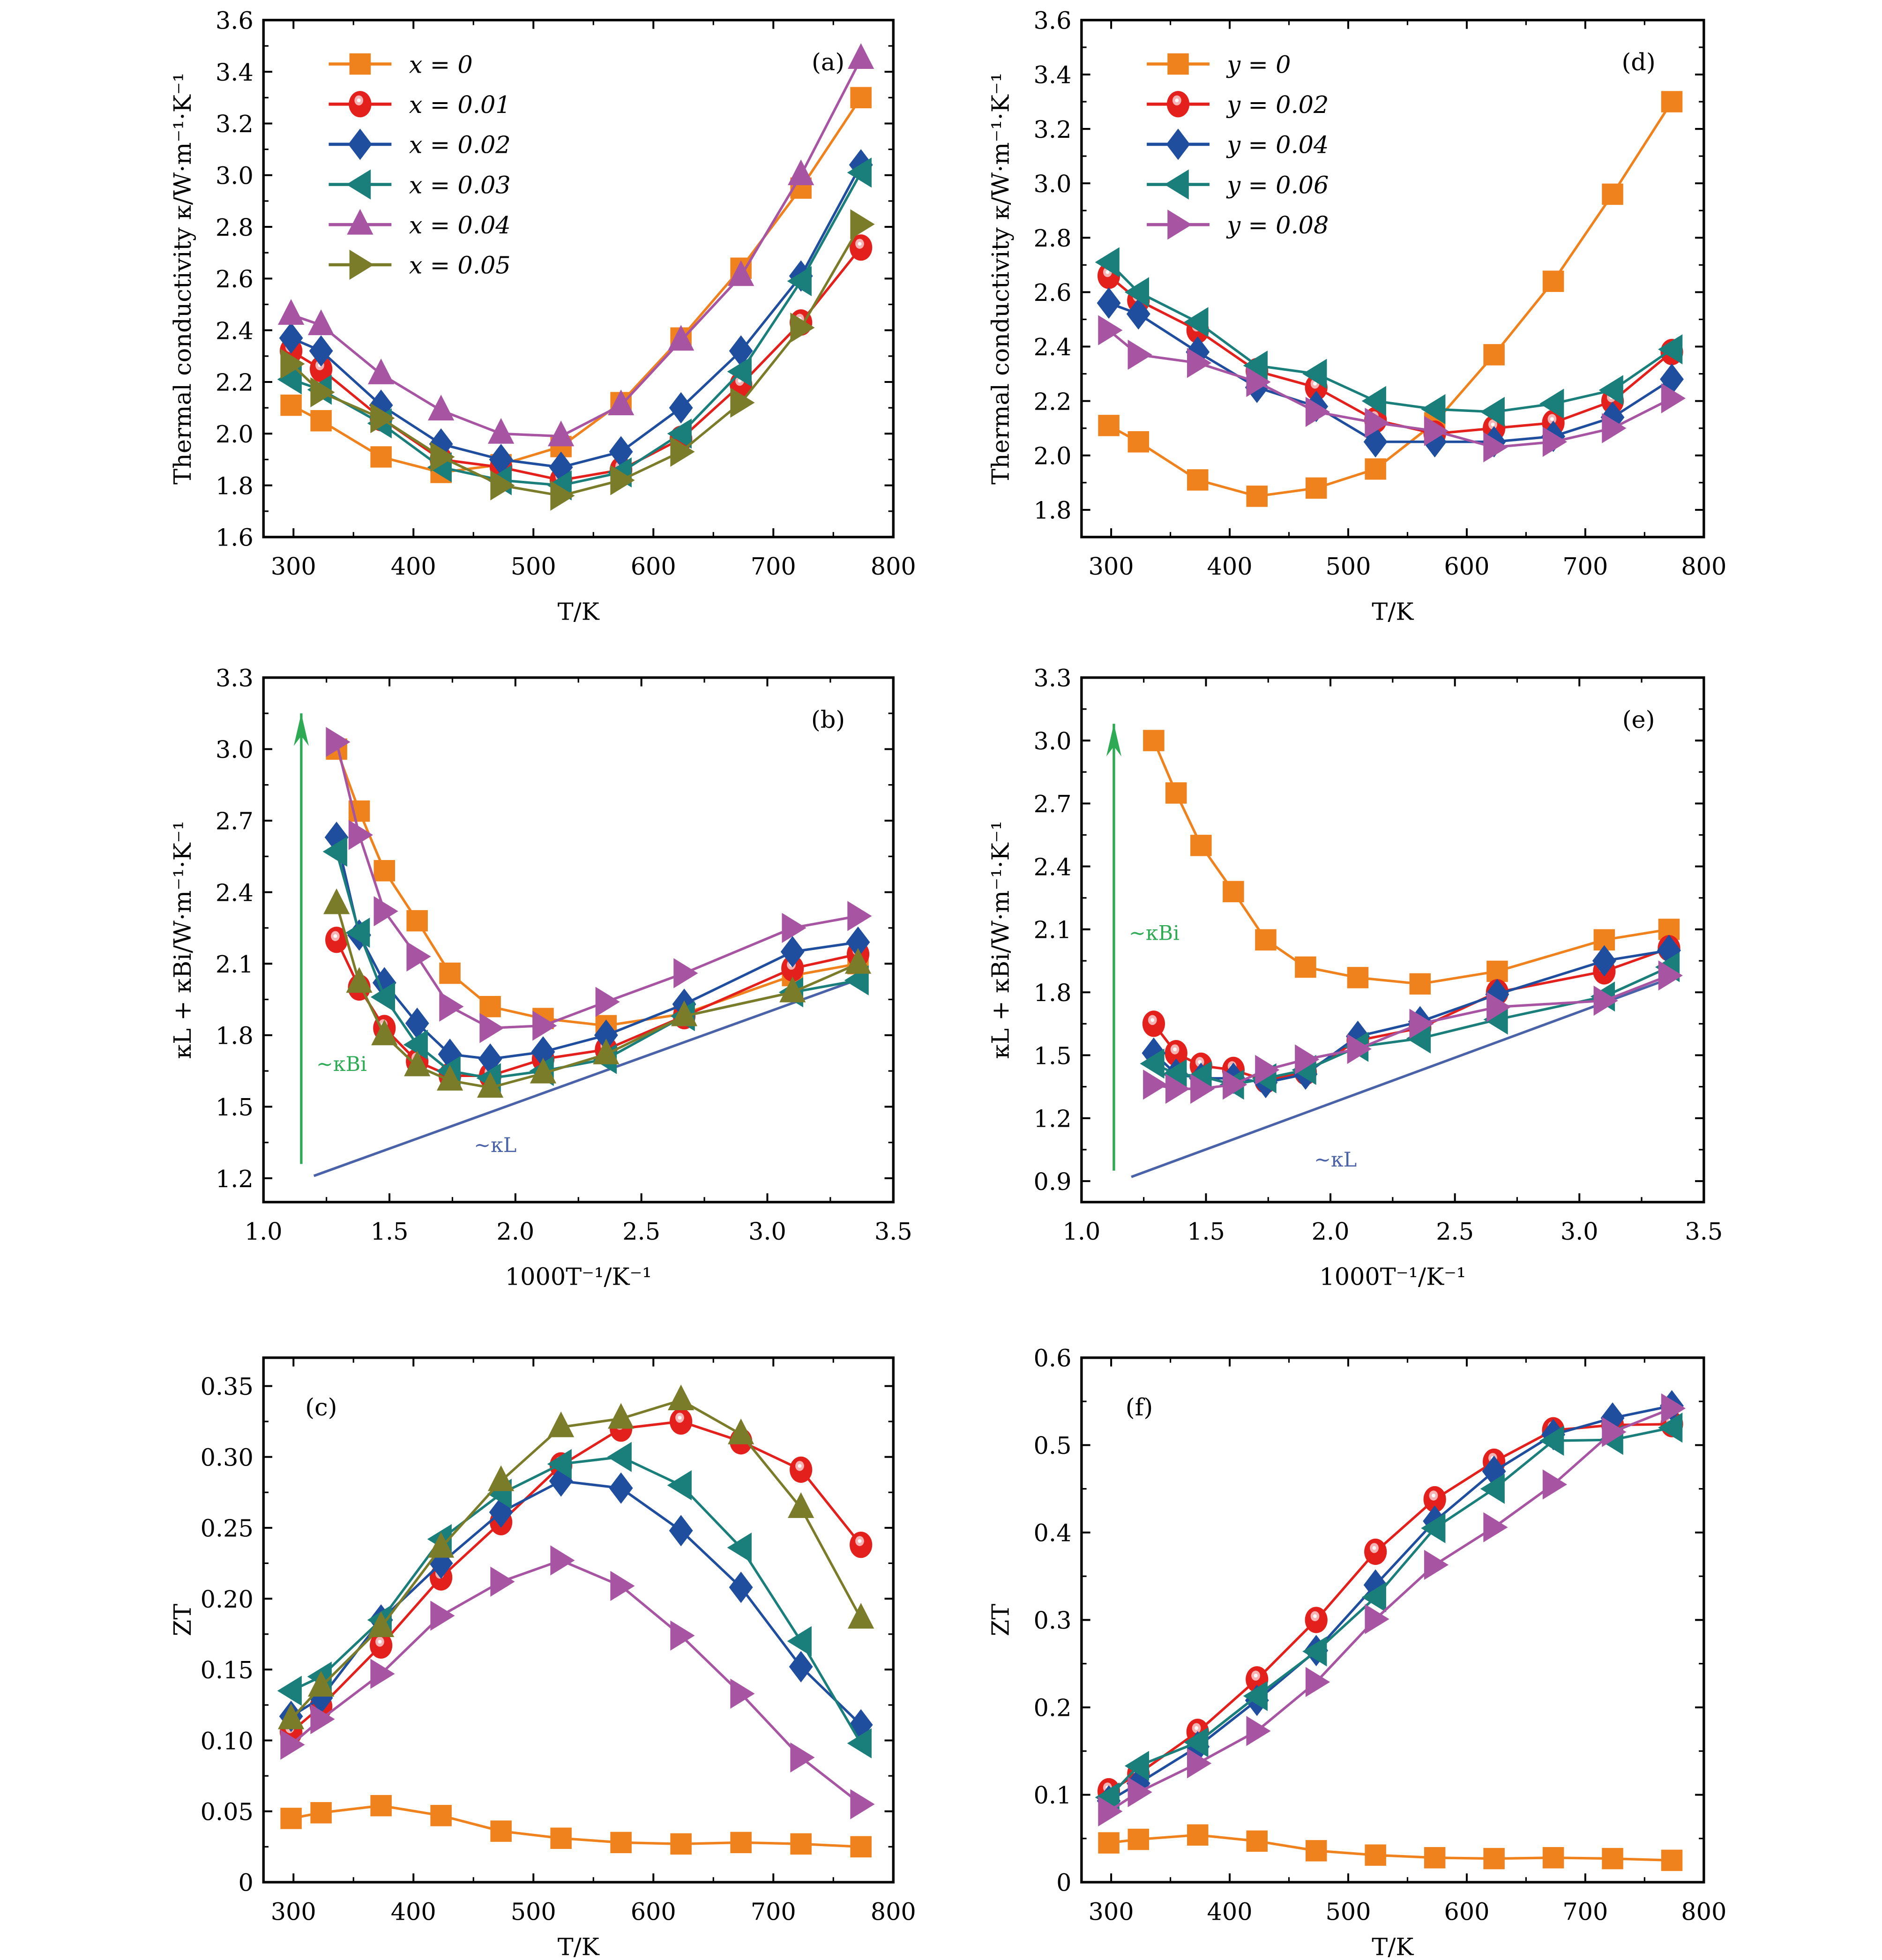  I want to click on y-tick-label: 2.2, so click(235, 383).